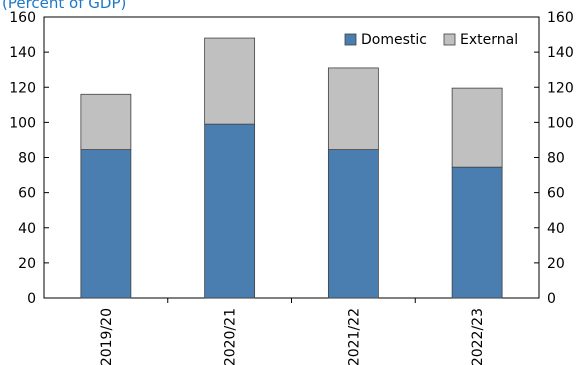 The height and width of the screenshot is (365, 582). Describe the element at coordinates (449, 39) in the screenshot. I see `legend-swatch-external` at that location.